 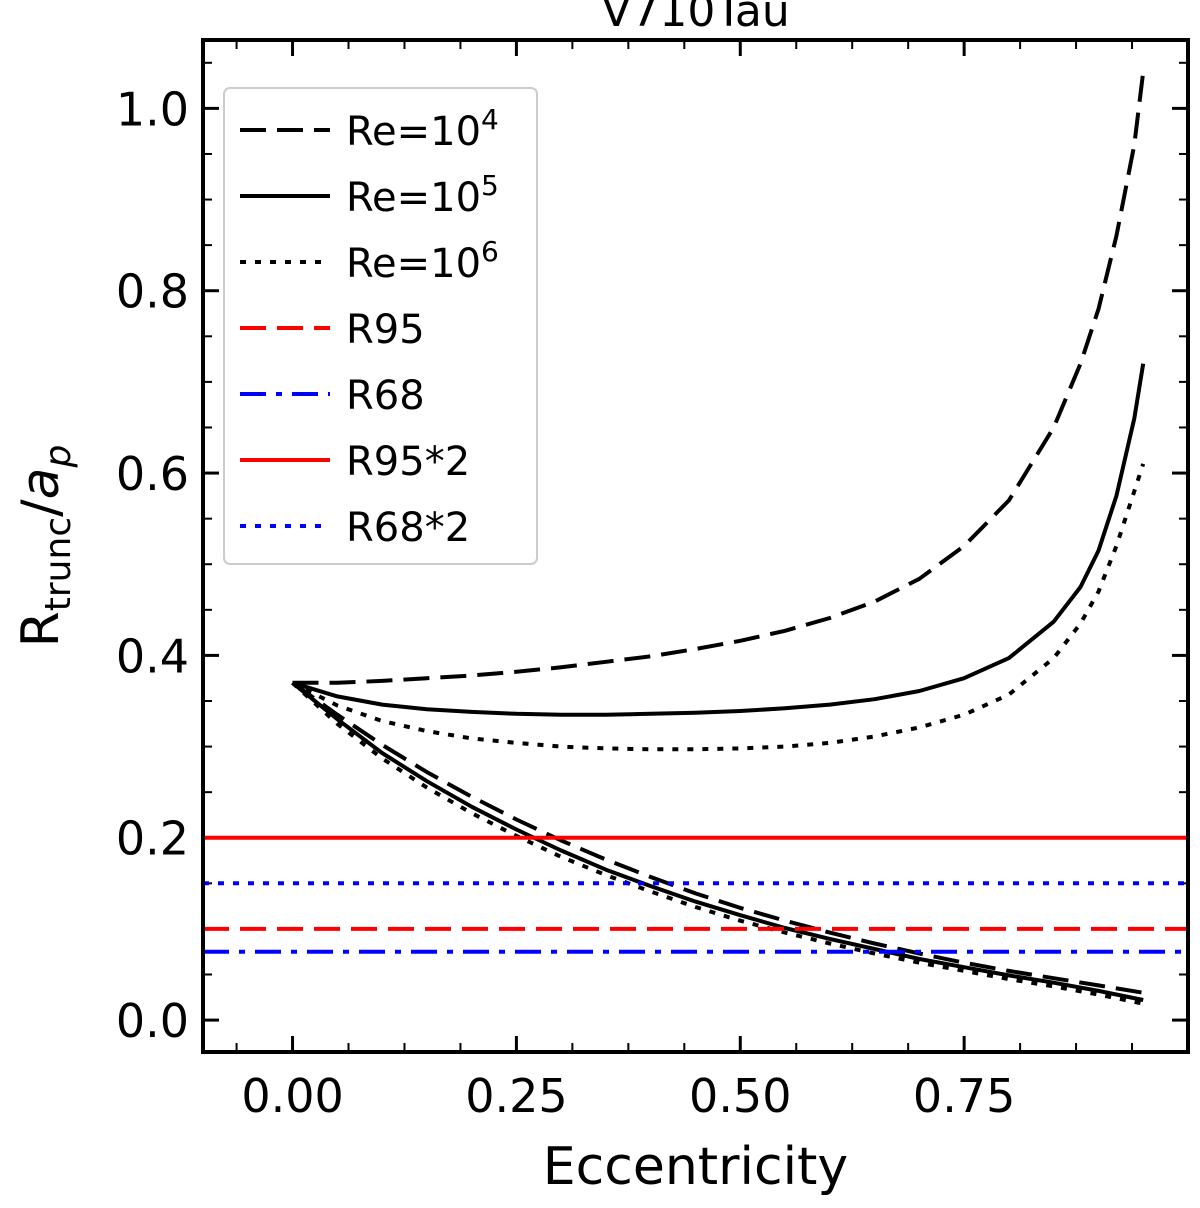 What do you see at coordinates (695, 1167) in the screenshot?
I see `x-axis-label: Eccentricity` at bounding box center [695, 1167].